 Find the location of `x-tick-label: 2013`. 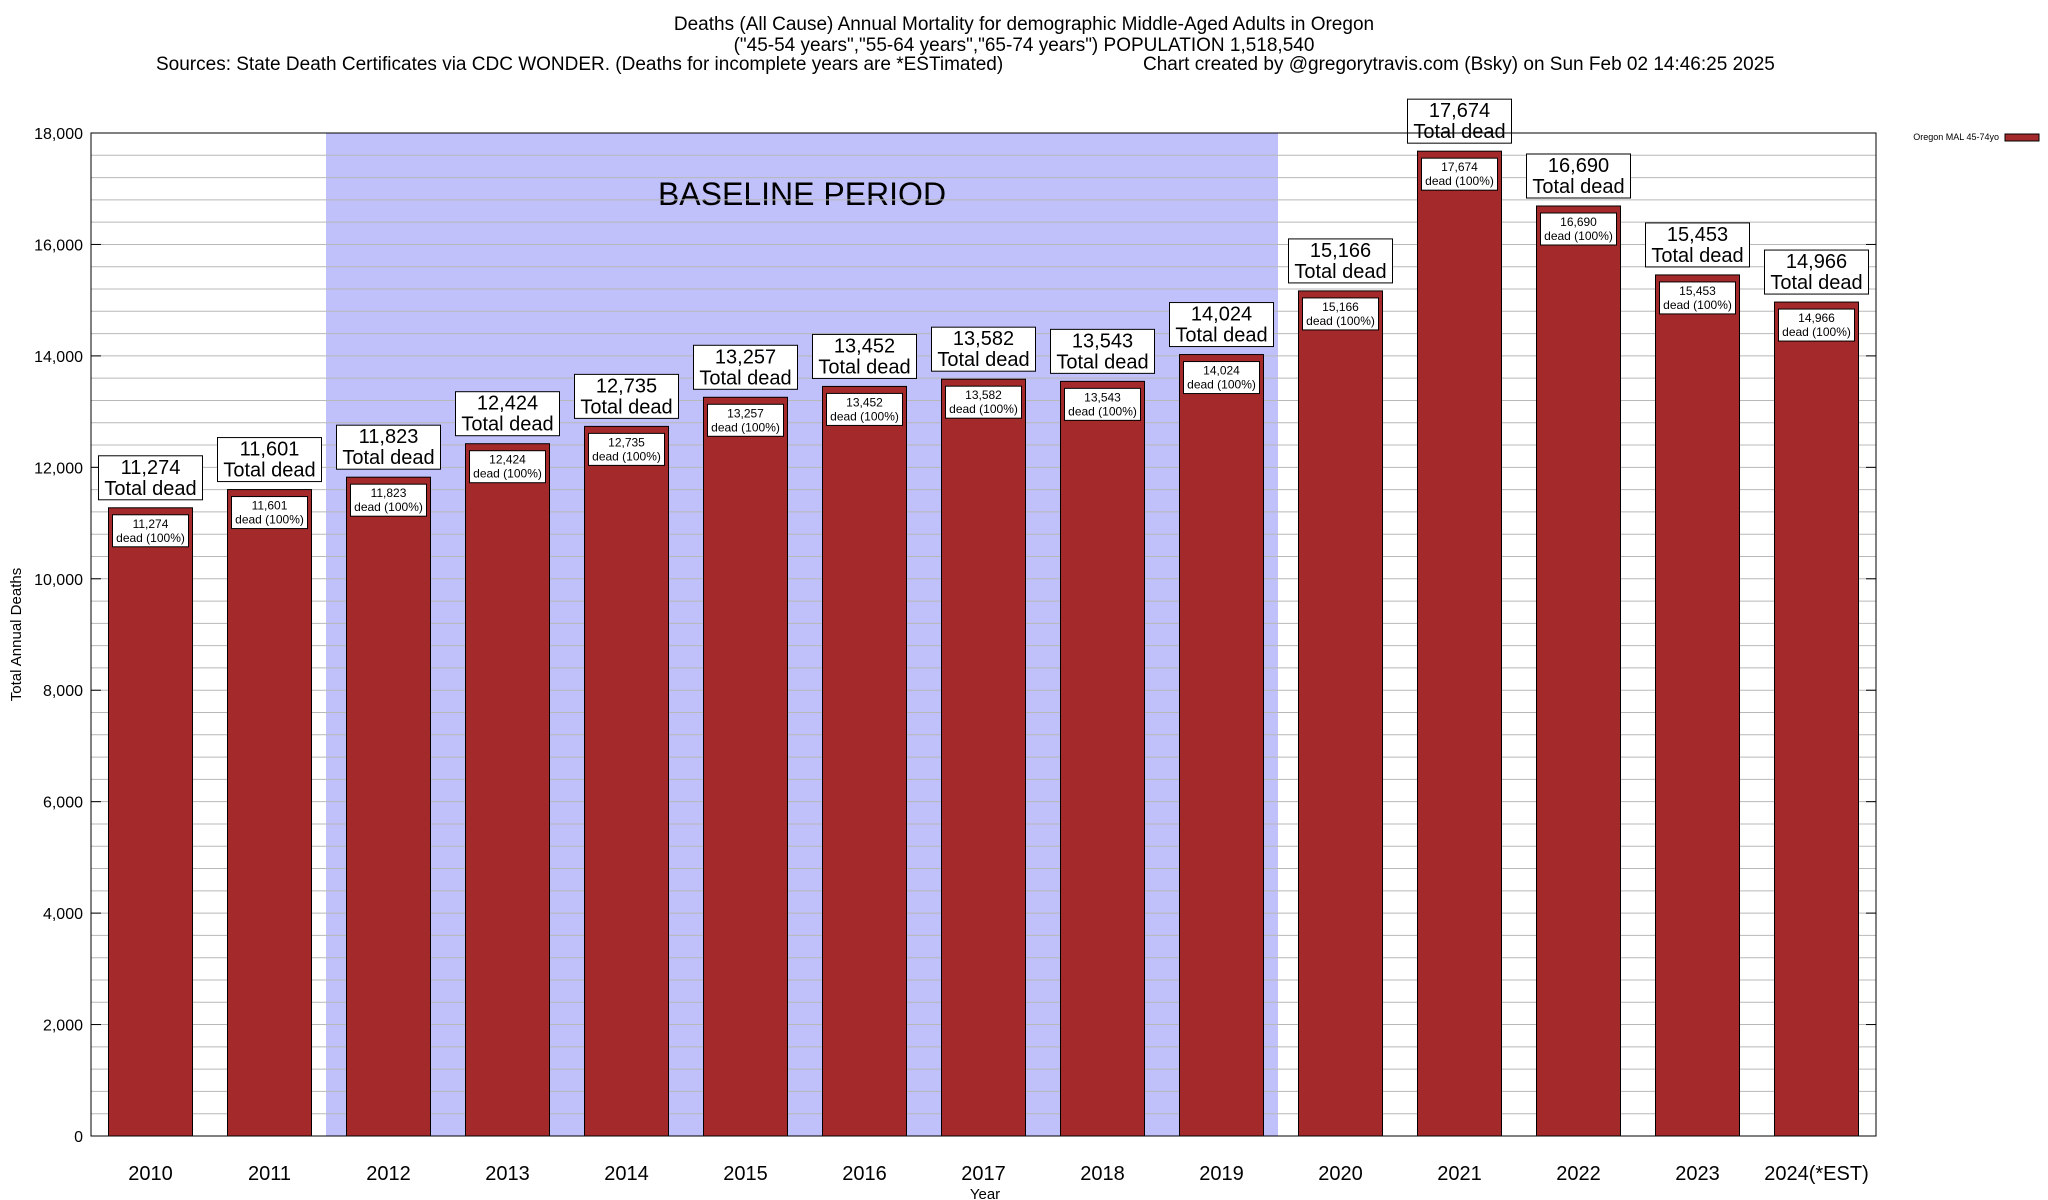

x-tick-label: 2013 is located at coordinates (507, 1174).